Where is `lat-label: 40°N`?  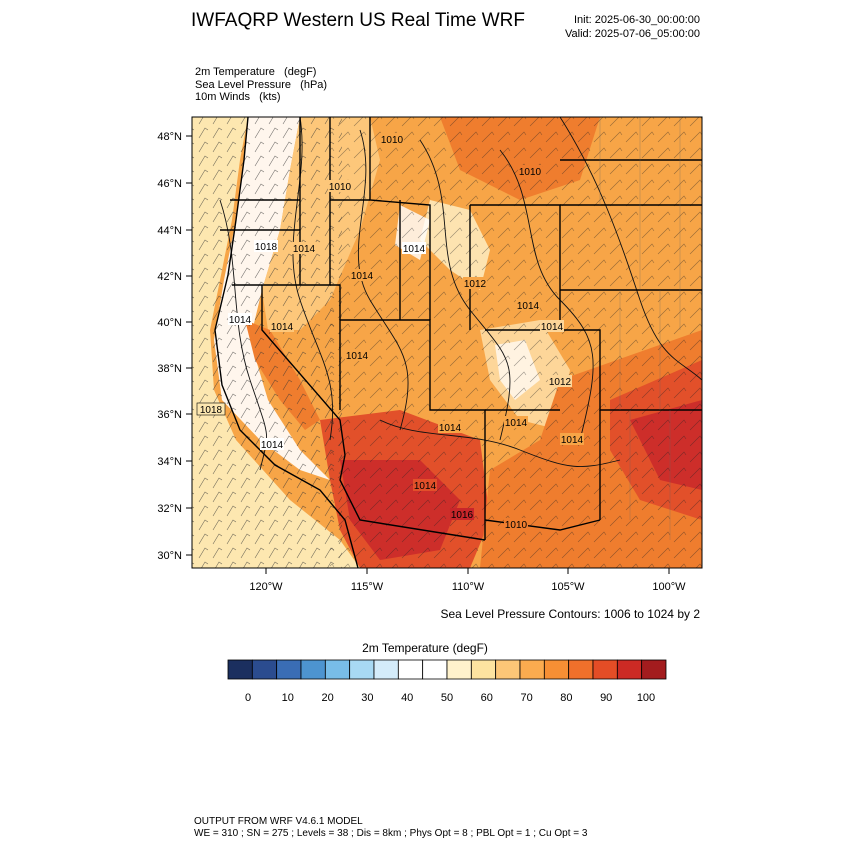
lat-label: 40°N is located at coordinates (169, 323).